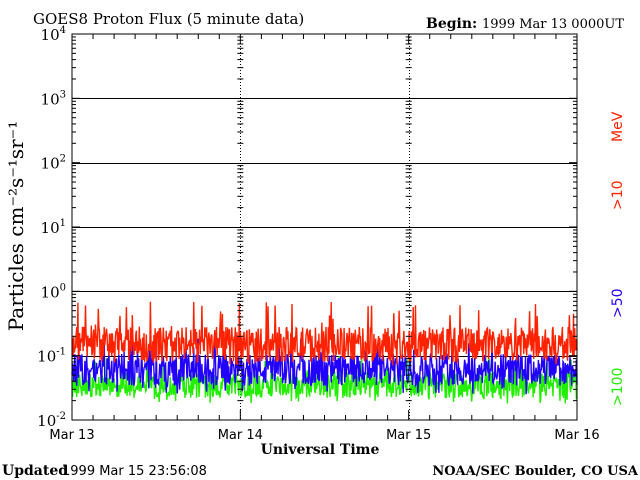 The width and height of the screenshot is (640, 480). I want to click on footer-updated-label: Updated, so click(35, 471).